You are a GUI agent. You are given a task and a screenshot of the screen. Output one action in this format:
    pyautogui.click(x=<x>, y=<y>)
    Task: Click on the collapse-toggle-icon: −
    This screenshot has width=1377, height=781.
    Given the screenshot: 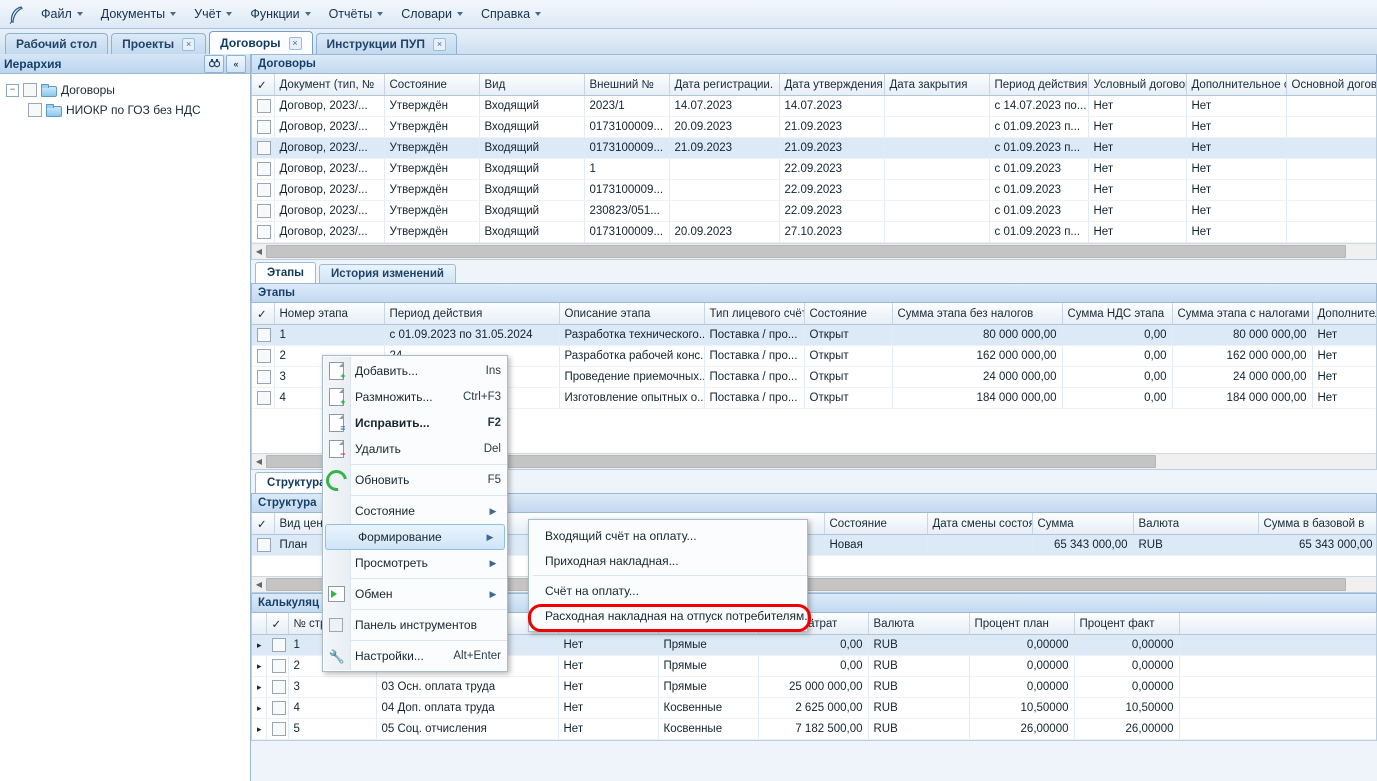 What is the action you would take?
    pyautogui.click(x=12, y=90)
    